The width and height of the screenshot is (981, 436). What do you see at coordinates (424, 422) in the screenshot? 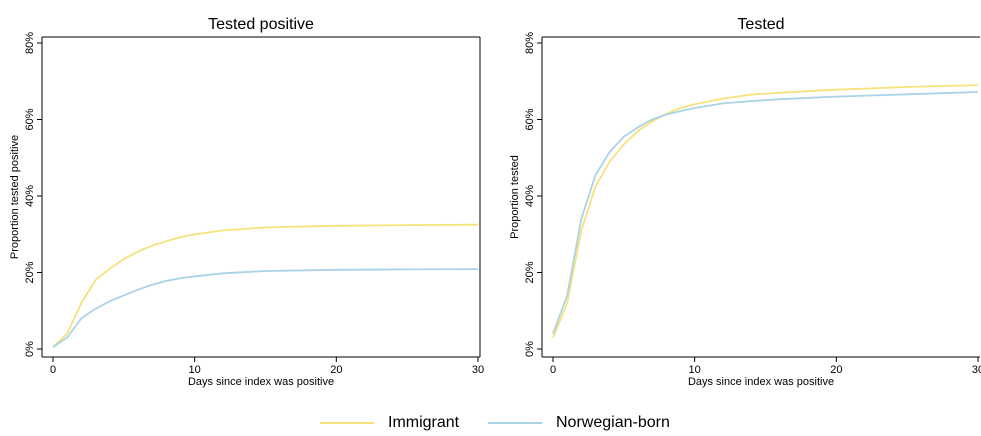
I see `legend-label-immigrant: Immigrant` at bounding box center [424, 422].